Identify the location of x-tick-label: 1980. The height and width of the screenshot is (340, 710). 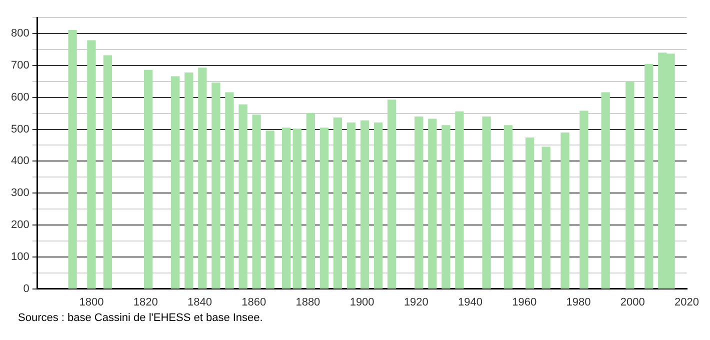
(578, 302).